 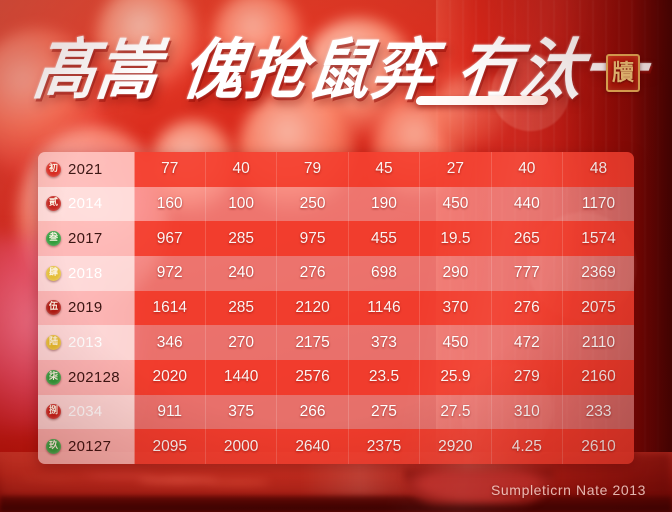 What do you see at coordinates (527, 204) in the screenshot?
I see `table-cell: 440` at bounding box center [527, 204].